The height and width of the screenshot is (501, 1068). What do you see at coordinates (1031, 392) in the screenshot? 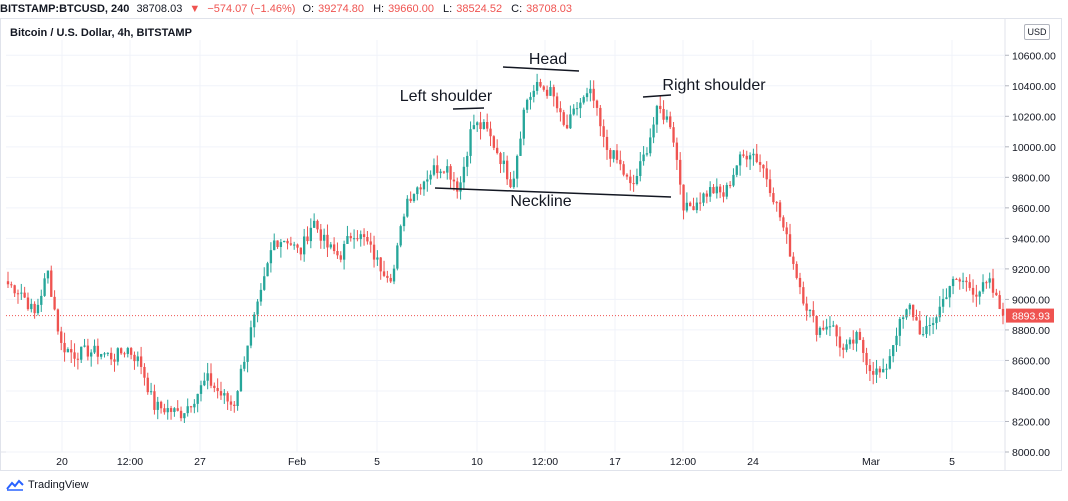
I see `y-tick-label: 8400.00` at bounding box center [1031, 392].